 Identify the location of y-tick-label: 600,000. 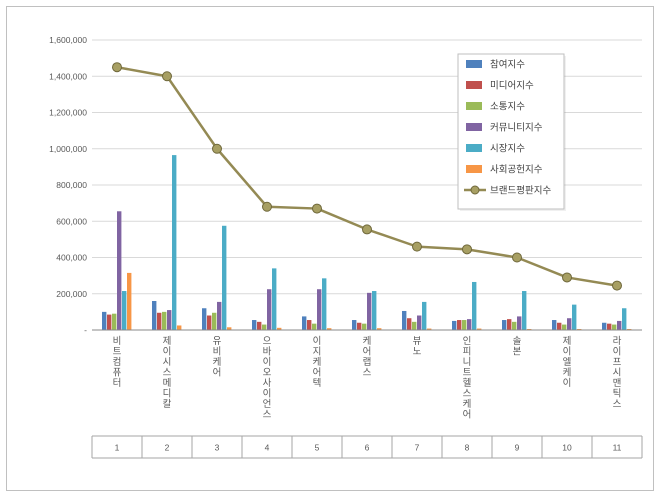
(71, 221).